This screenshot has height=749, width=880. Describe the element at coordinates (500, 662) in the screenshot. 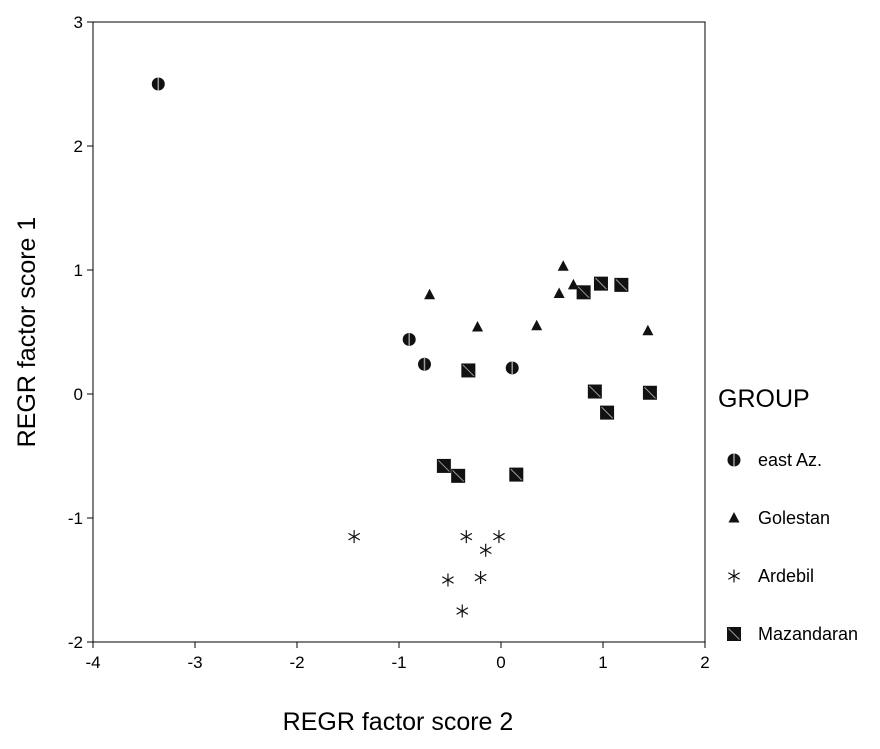

I see `x-tick-label: 0` at that location.